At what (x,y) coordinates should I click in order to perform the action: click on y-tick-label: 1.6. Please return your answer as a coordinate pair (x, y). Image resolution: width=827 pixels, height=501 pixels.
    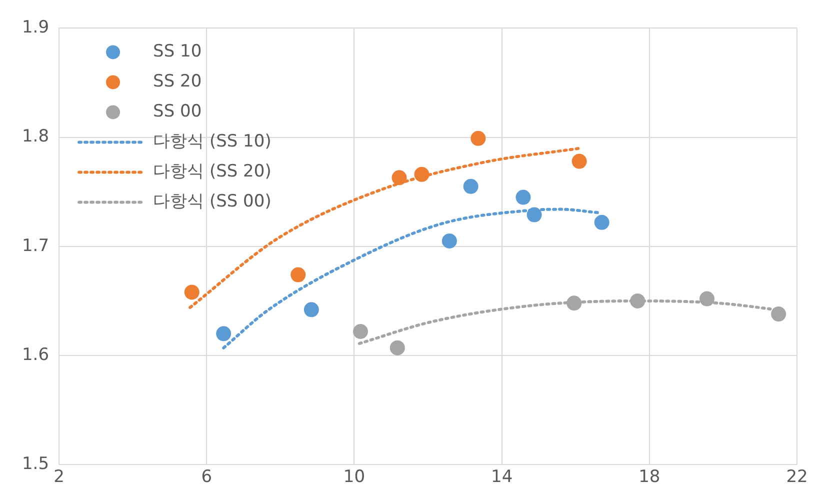
    Looking at the image, I should click on (36, 354).